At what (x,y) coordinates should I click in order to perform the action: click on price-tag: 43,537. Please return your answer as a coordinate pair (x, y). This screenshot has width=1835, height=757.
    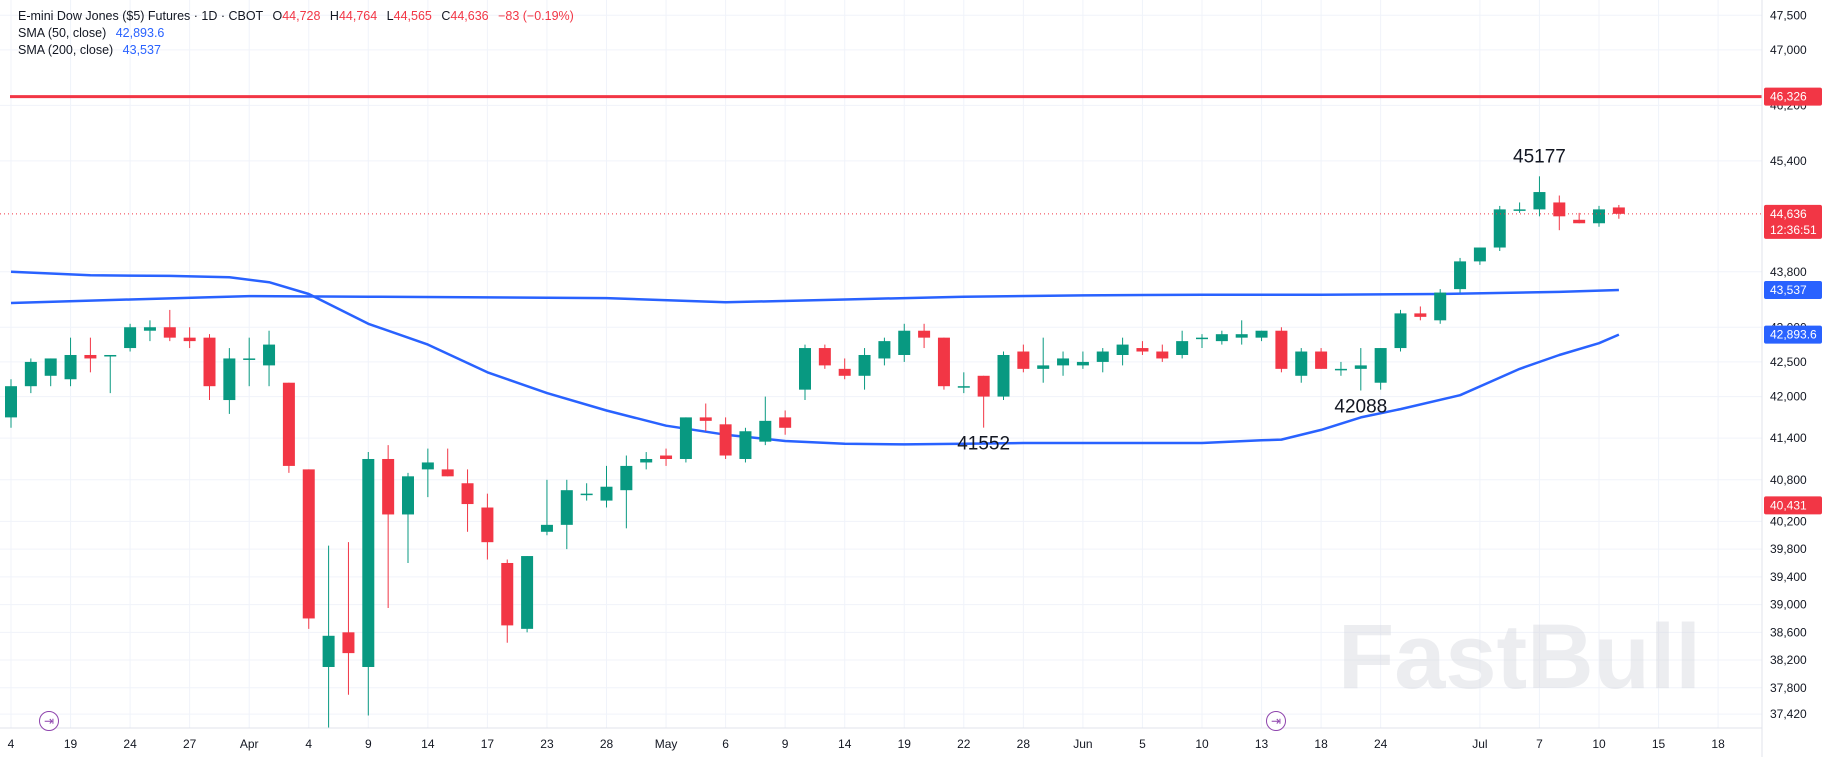
    Looking at the image, I should click on (1793, 290).